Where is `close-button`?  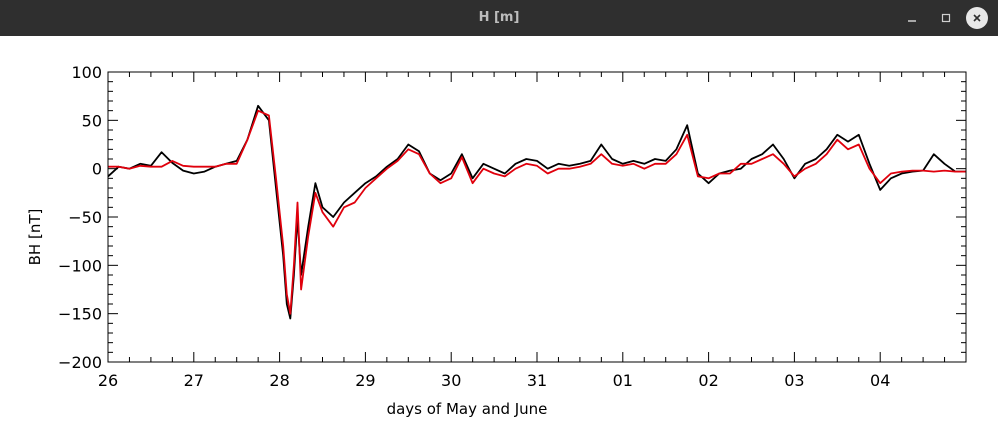 close-button is located at coordinates (977, 18).